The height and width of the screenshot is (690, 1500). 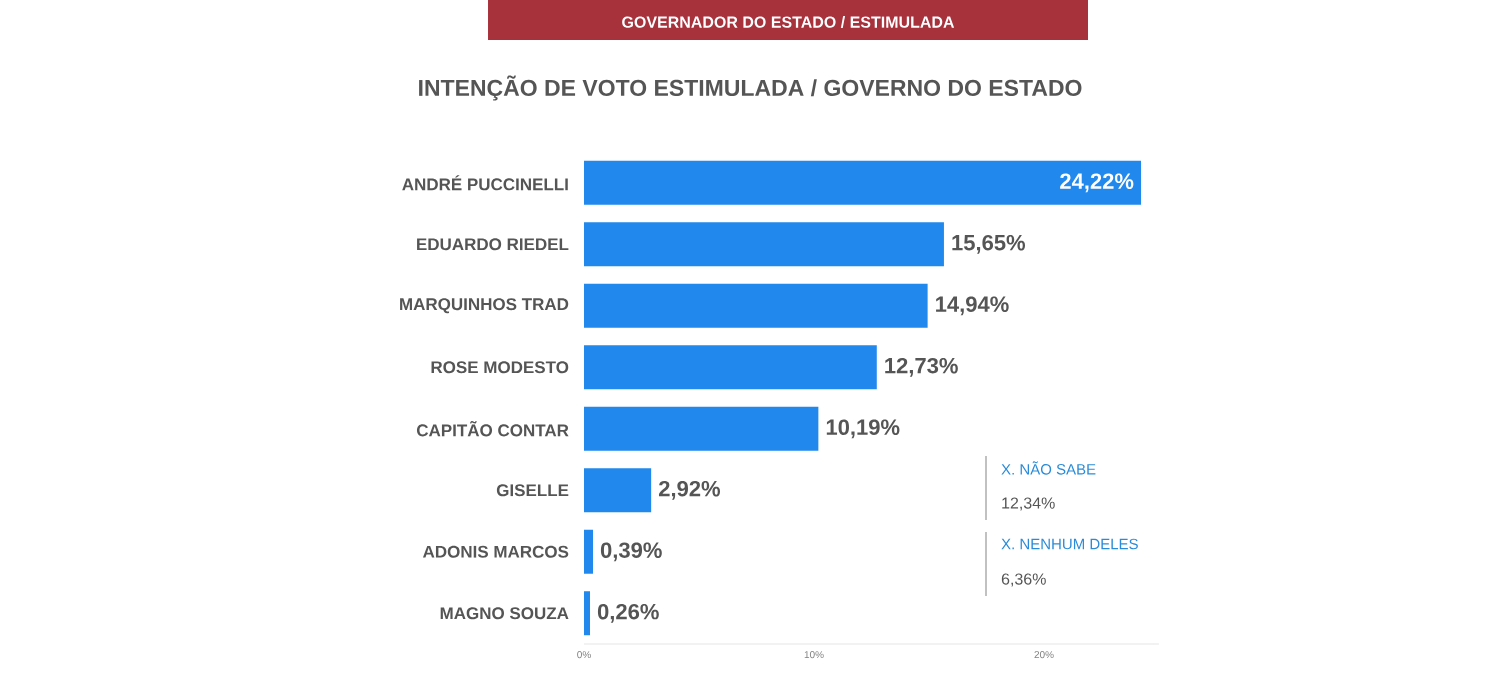 I want to click on data-label: 15,65%, so click(x=989, y=244).